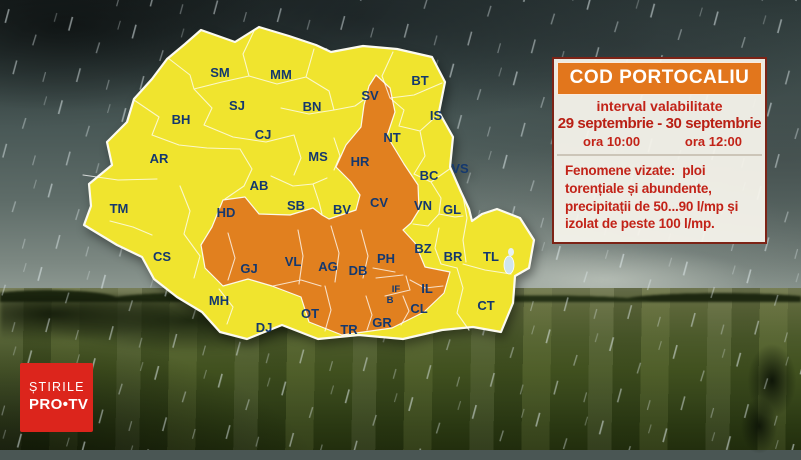 The height and width of the screenshot is (460, 801). What do you see at coordinates (491, 256) in the screenshot?
I see `county-label-tl: TL` at bounding box center [491, 256].